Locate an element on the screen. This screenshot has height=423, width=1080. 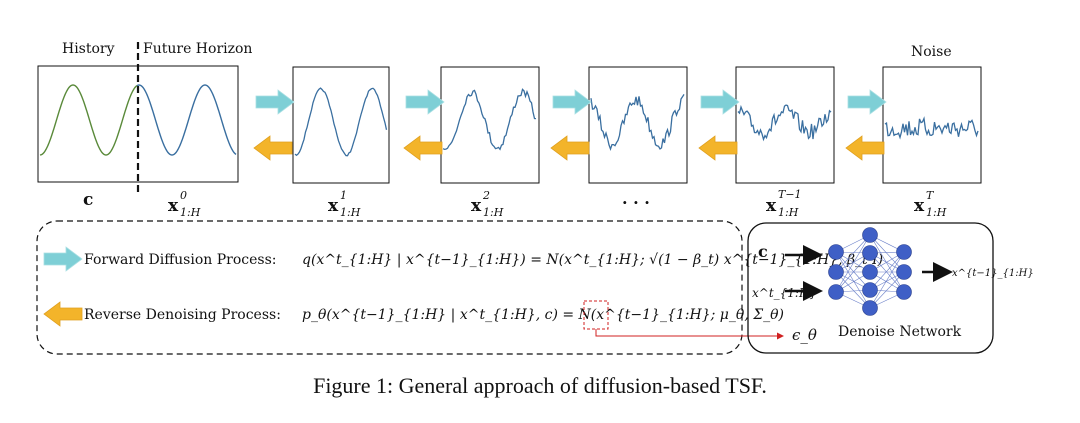
svg-text: T−1 is located at coordinates (790, 194).